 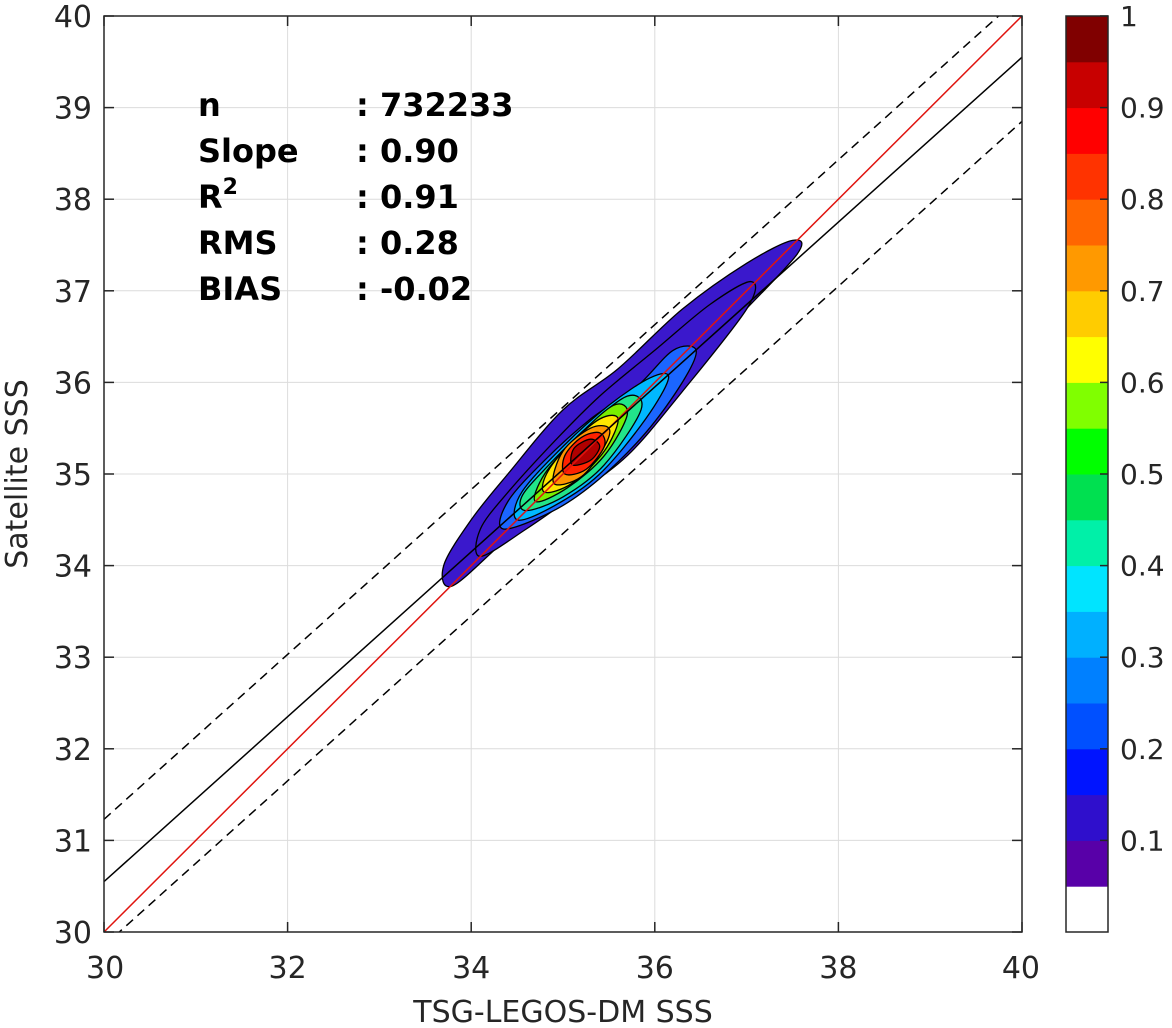 I want to click on stat-value: : 0.28, so click(x=407, y=243).